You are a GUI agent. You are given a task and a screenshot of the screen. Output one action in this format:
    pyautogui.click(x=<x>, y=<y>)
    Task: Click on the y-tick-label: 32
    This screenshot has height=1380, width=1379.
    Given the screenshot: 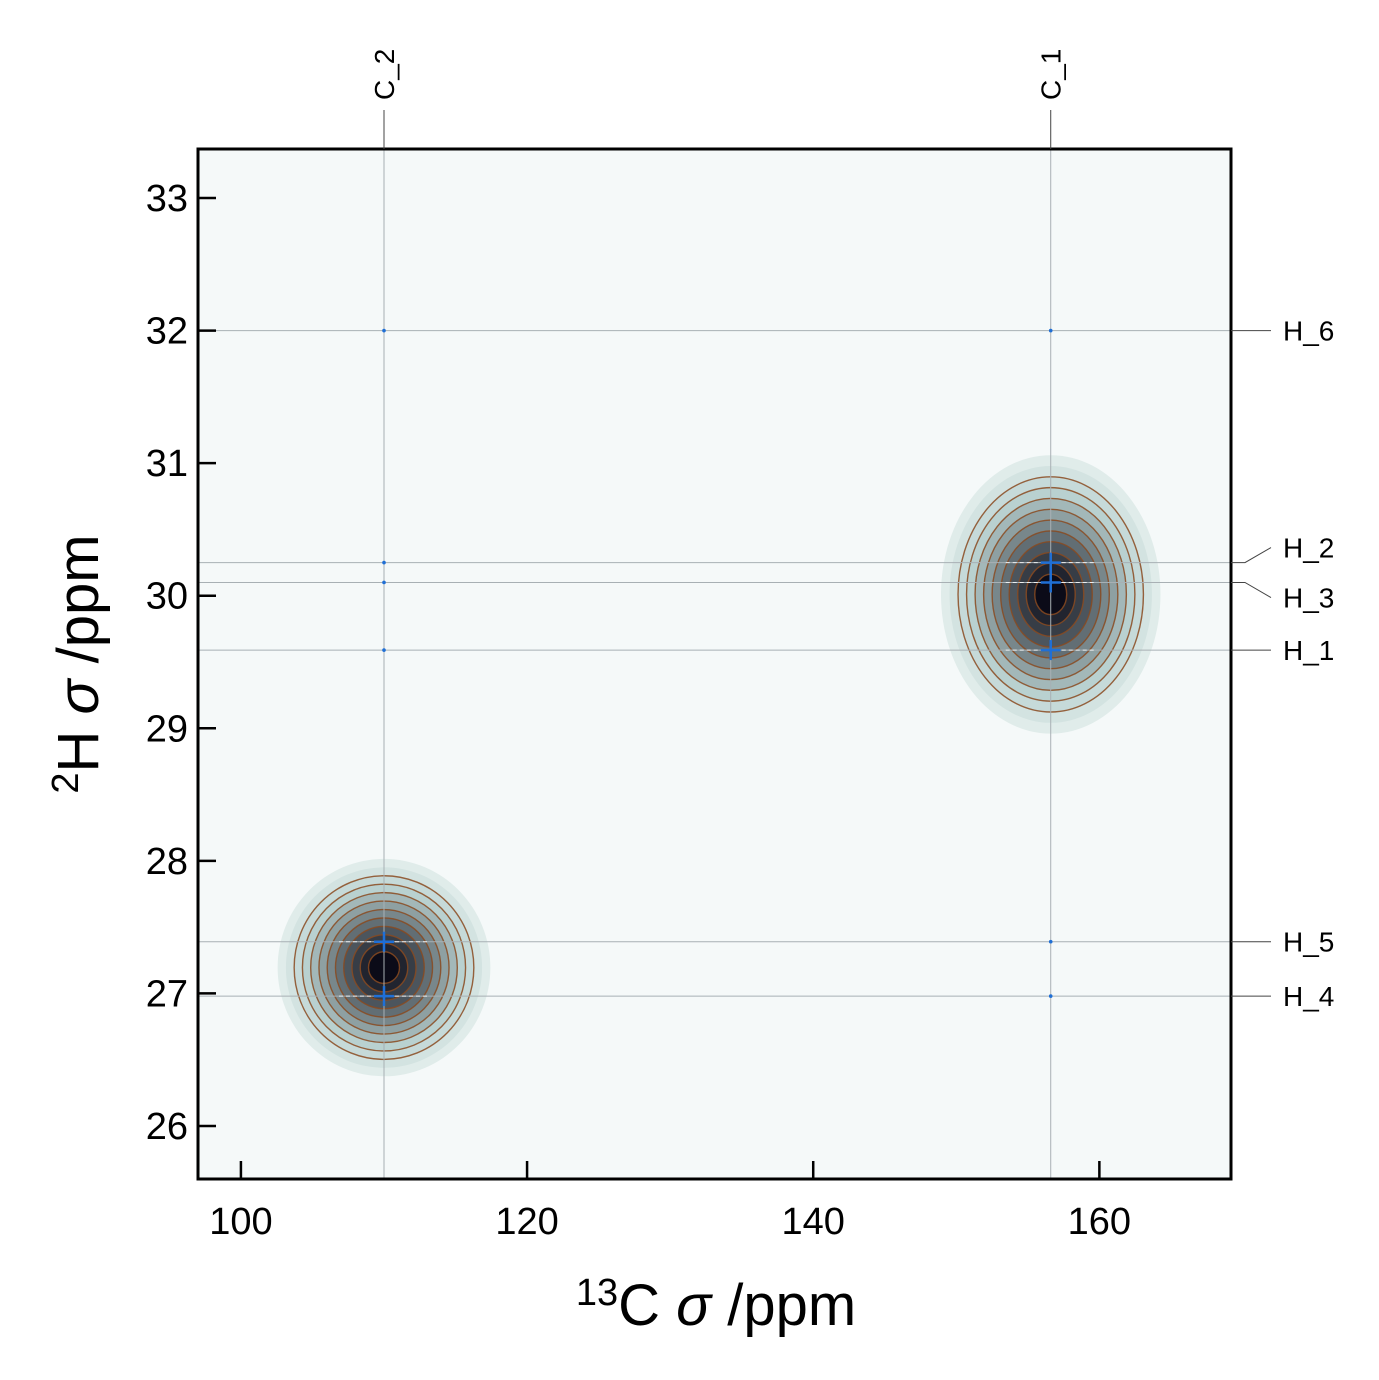 What is the action you would take?
    pyautogui.click(x=167, y=332)
    